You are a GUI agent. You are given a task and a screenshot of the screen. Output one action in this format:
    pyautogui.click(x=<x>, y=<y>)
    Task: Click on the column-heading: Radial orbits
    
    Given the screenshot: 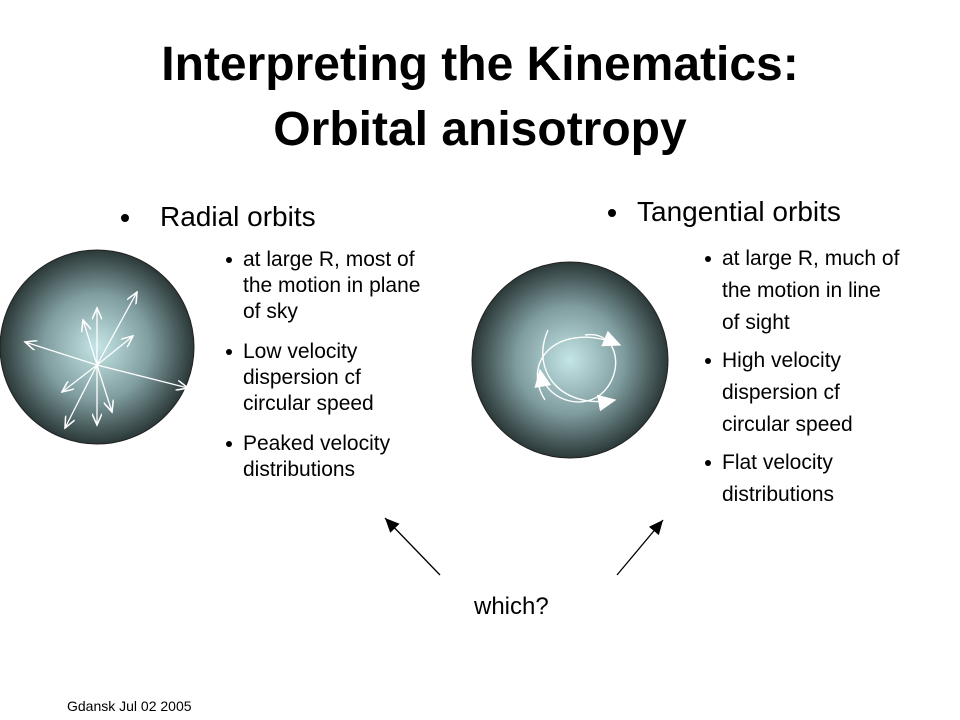 What is the action you would take?
    pyautogui.click(x=238, y=216)
    